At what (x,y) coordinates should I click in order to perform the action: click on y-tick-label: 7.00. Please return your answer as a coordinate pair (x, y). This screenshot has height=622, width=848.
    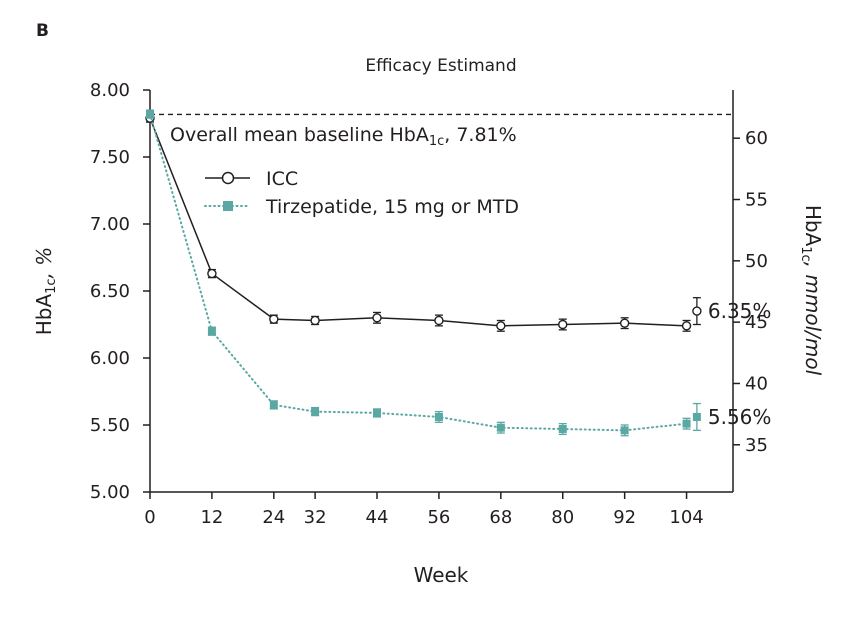
    Looking at the image, I should click on (110, 224).